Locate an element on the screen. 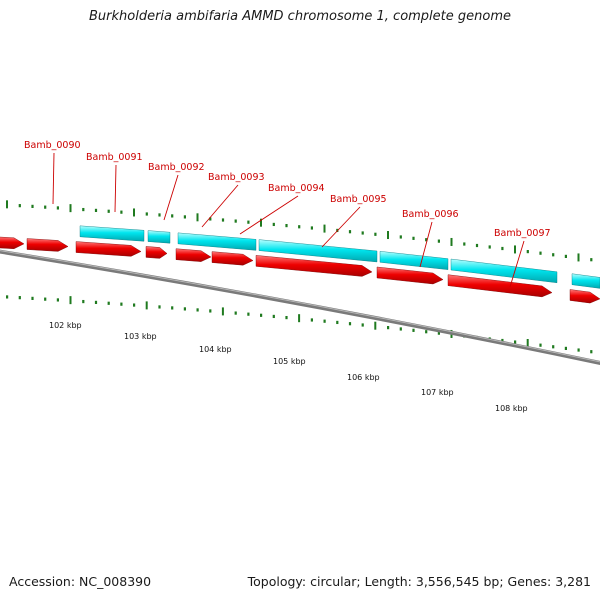 The width and height of the screenshot is (600, 600). reverse-genes is located at coordinates (300, 270).